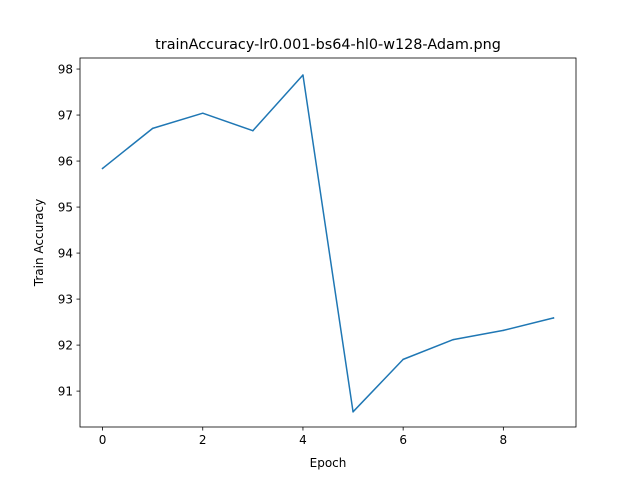  Describe the element at coordinates (504, 440) in the screenshot. I see `x-tick-label: 8` at that location.